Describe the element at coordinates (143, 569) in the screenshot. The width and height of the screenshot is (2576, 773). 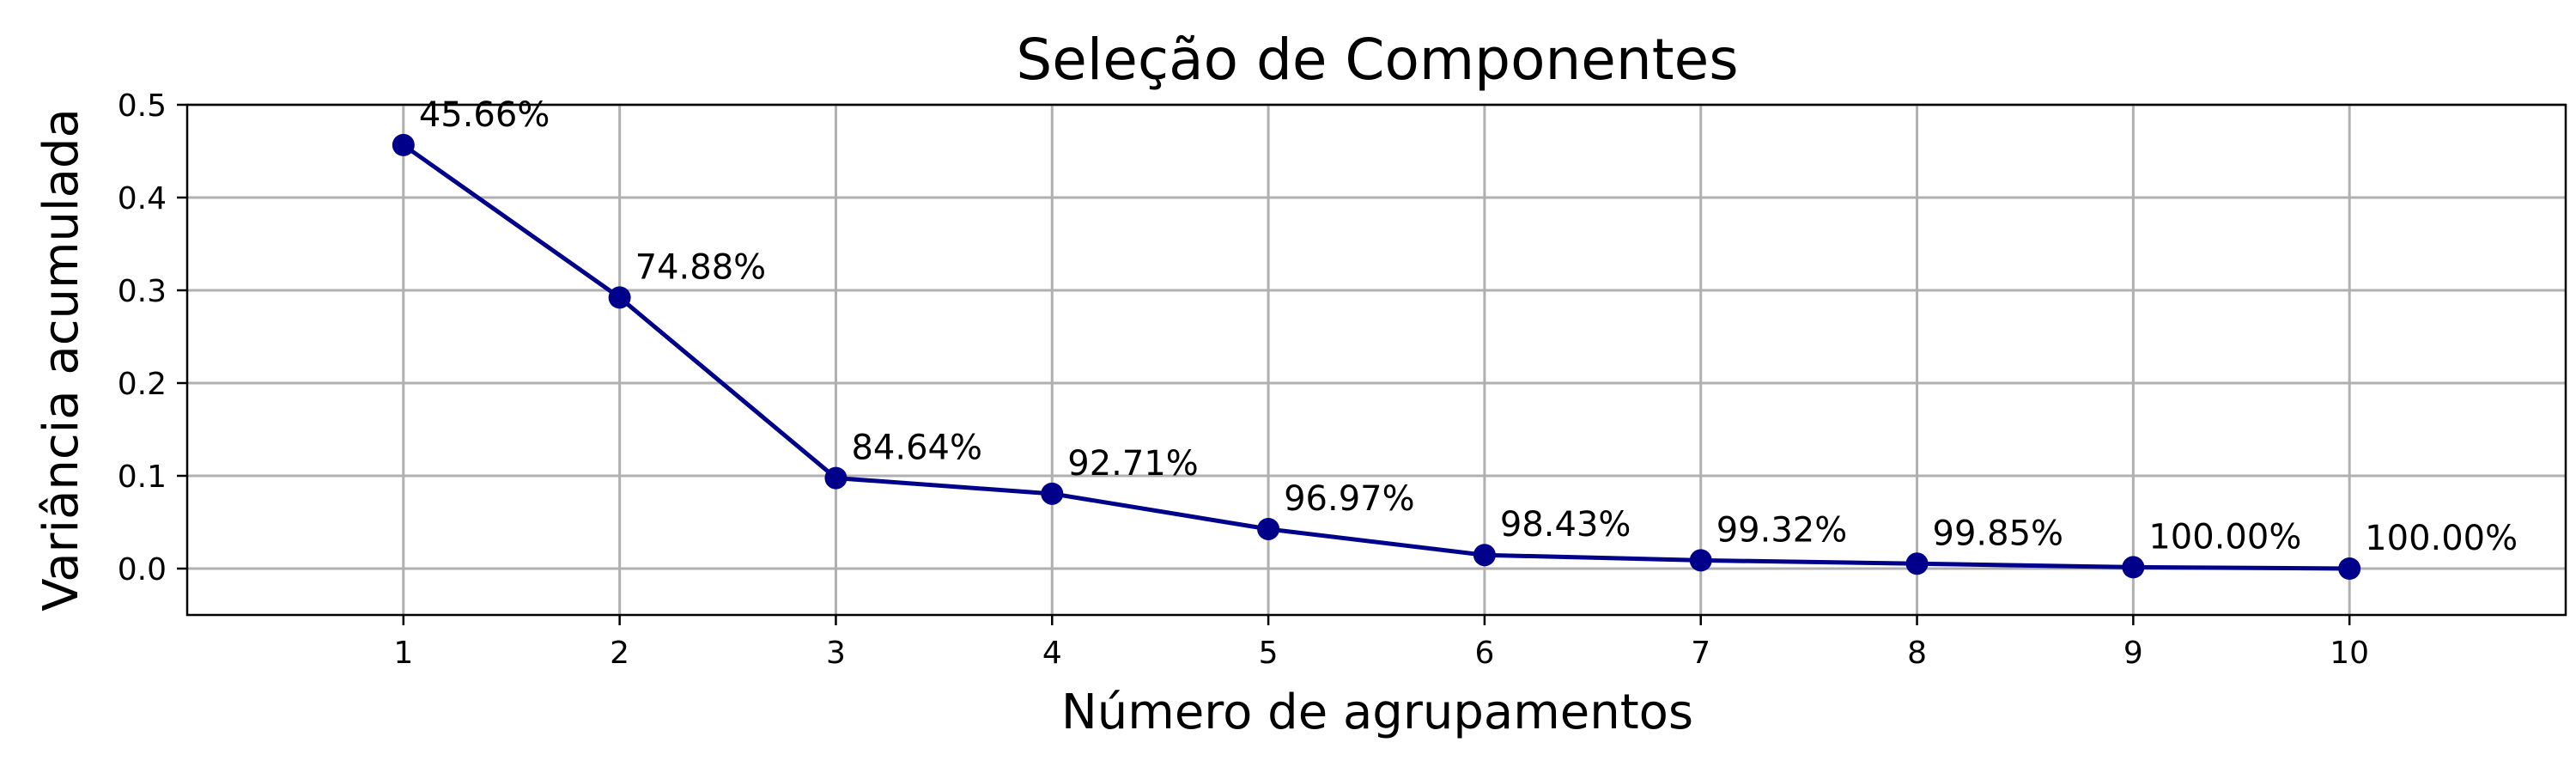
I see `y-tick-label: 0.0` at that location.